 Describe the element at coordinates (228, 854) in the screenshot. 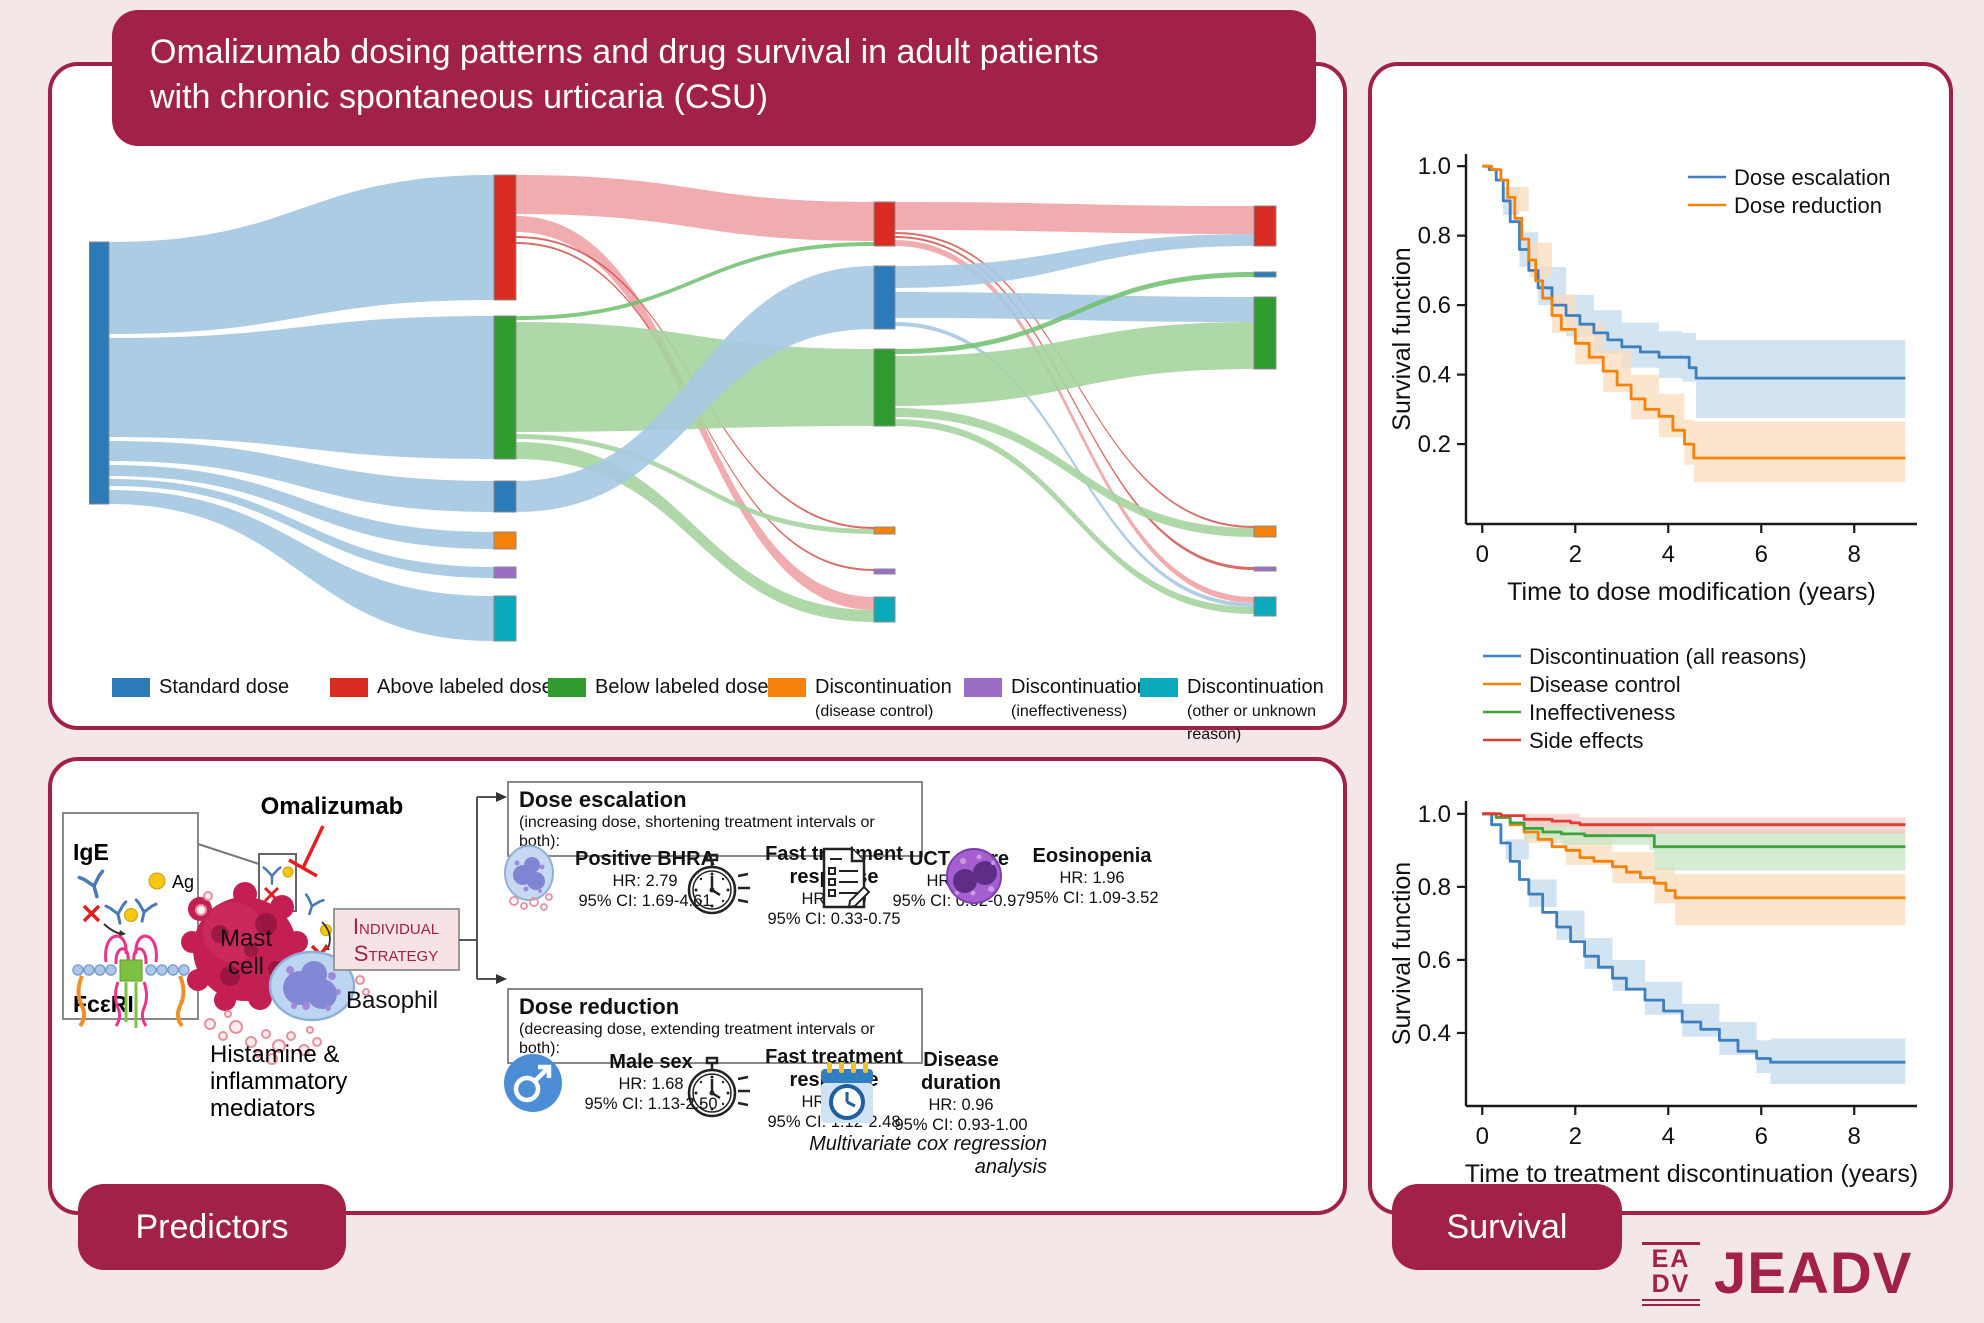

I see `zoom-connector-line` at that location.